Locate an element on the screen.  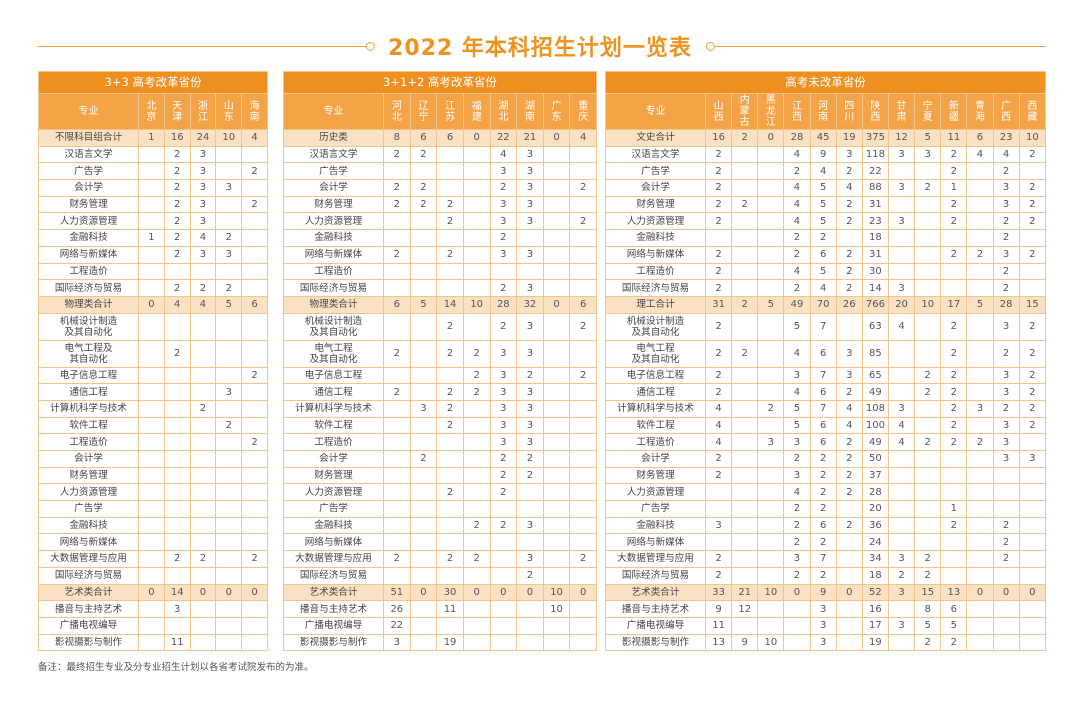
quota-cell: 20 is located at coordinates (875, 509).